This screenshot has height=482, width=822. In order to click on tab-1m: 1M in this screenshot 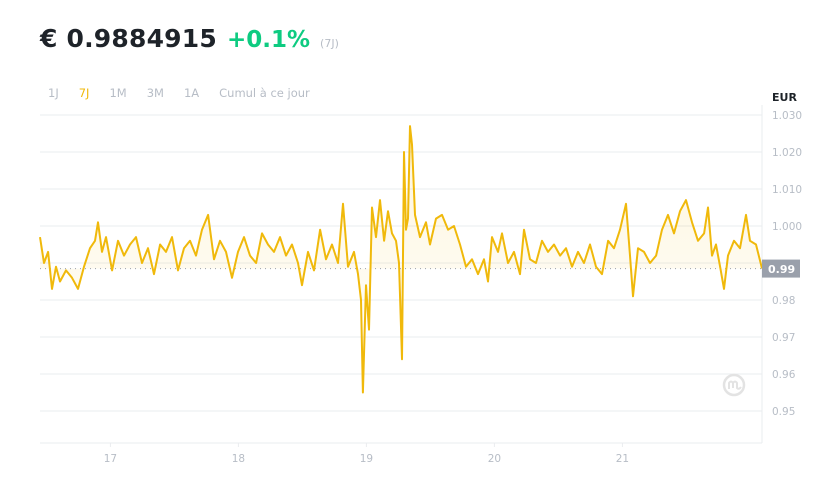, I will do `click(118, 93)`.